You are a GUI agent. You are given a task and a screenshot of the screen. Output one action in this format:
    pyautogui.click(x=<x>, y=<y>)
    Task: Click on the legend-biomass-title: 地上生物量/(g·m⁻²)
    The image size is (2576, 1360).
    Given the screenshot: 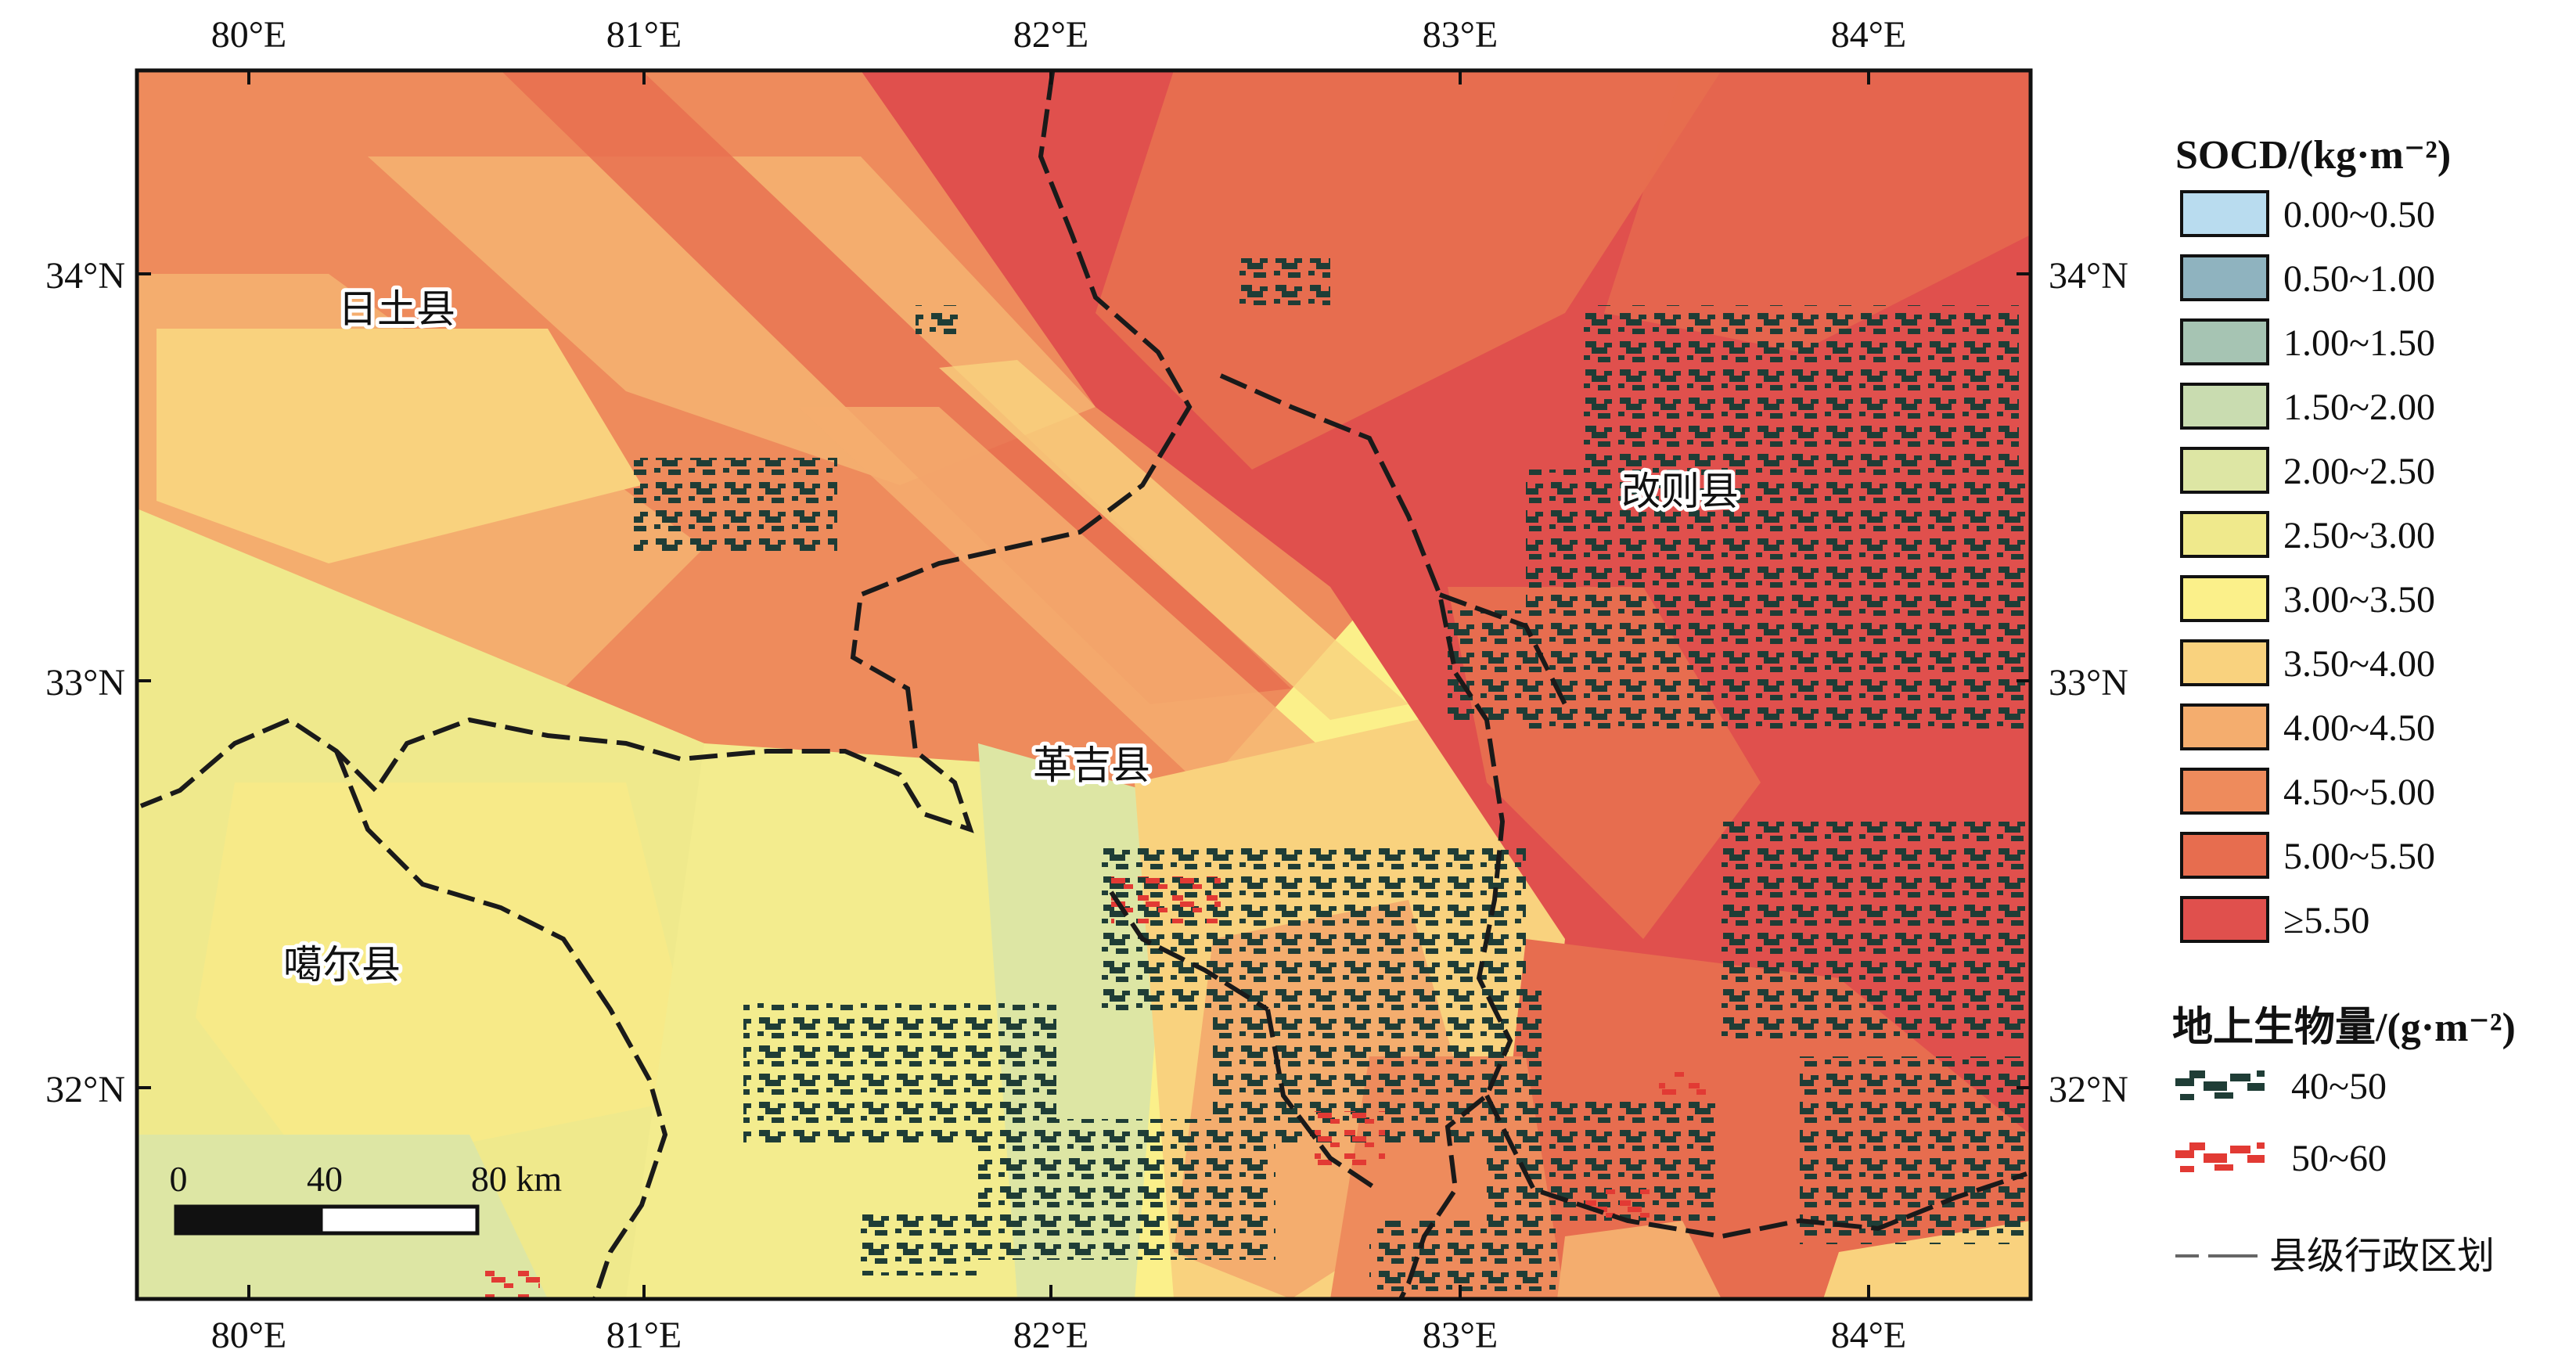 What is the action you would take?
    pyautogui.click(x=2344, y=1027)
    